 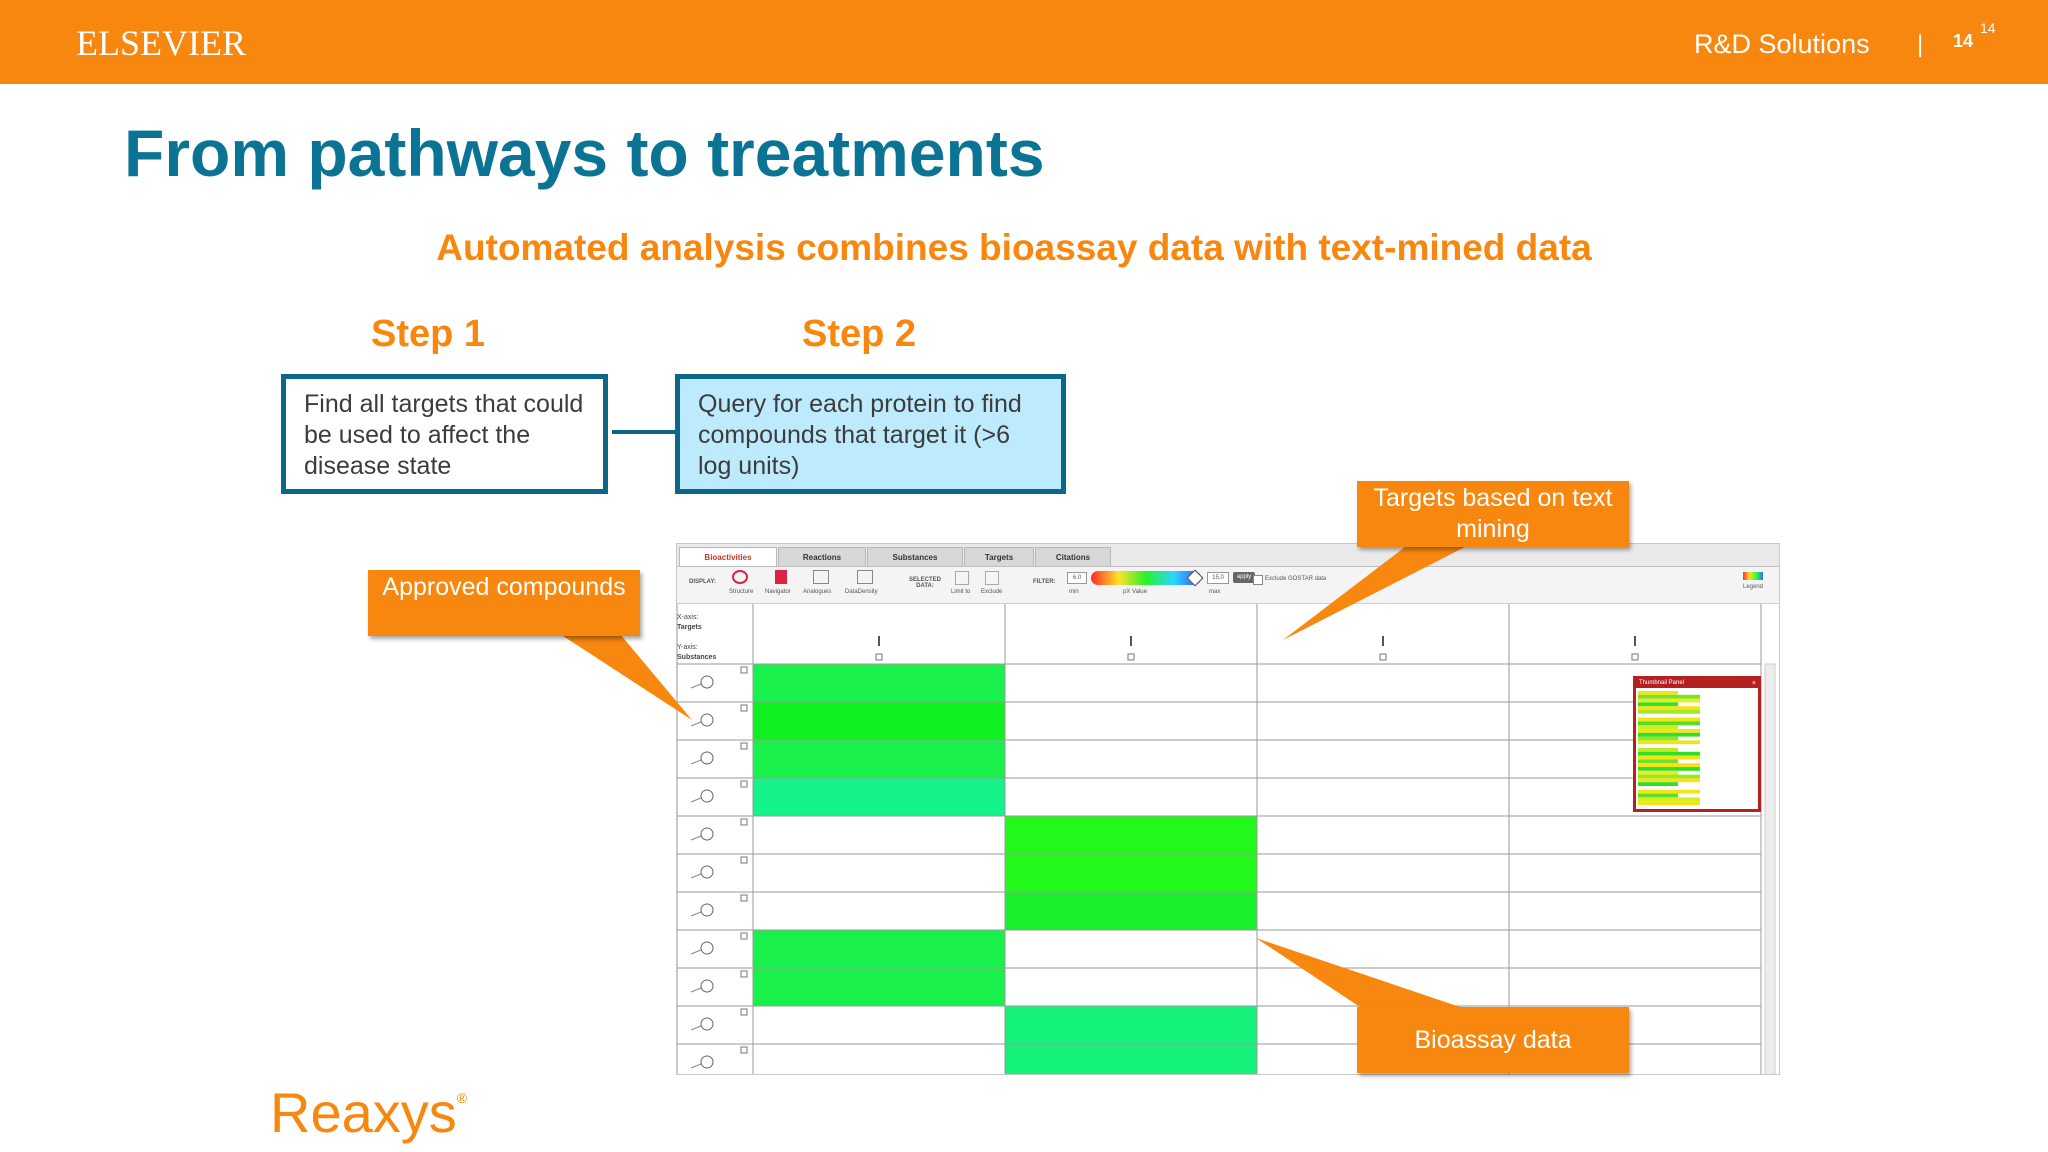 What do you see at coordinates (821, 577) in the screenshot?
I see `analogues-tool-icon` at bounding box center [821, 577].